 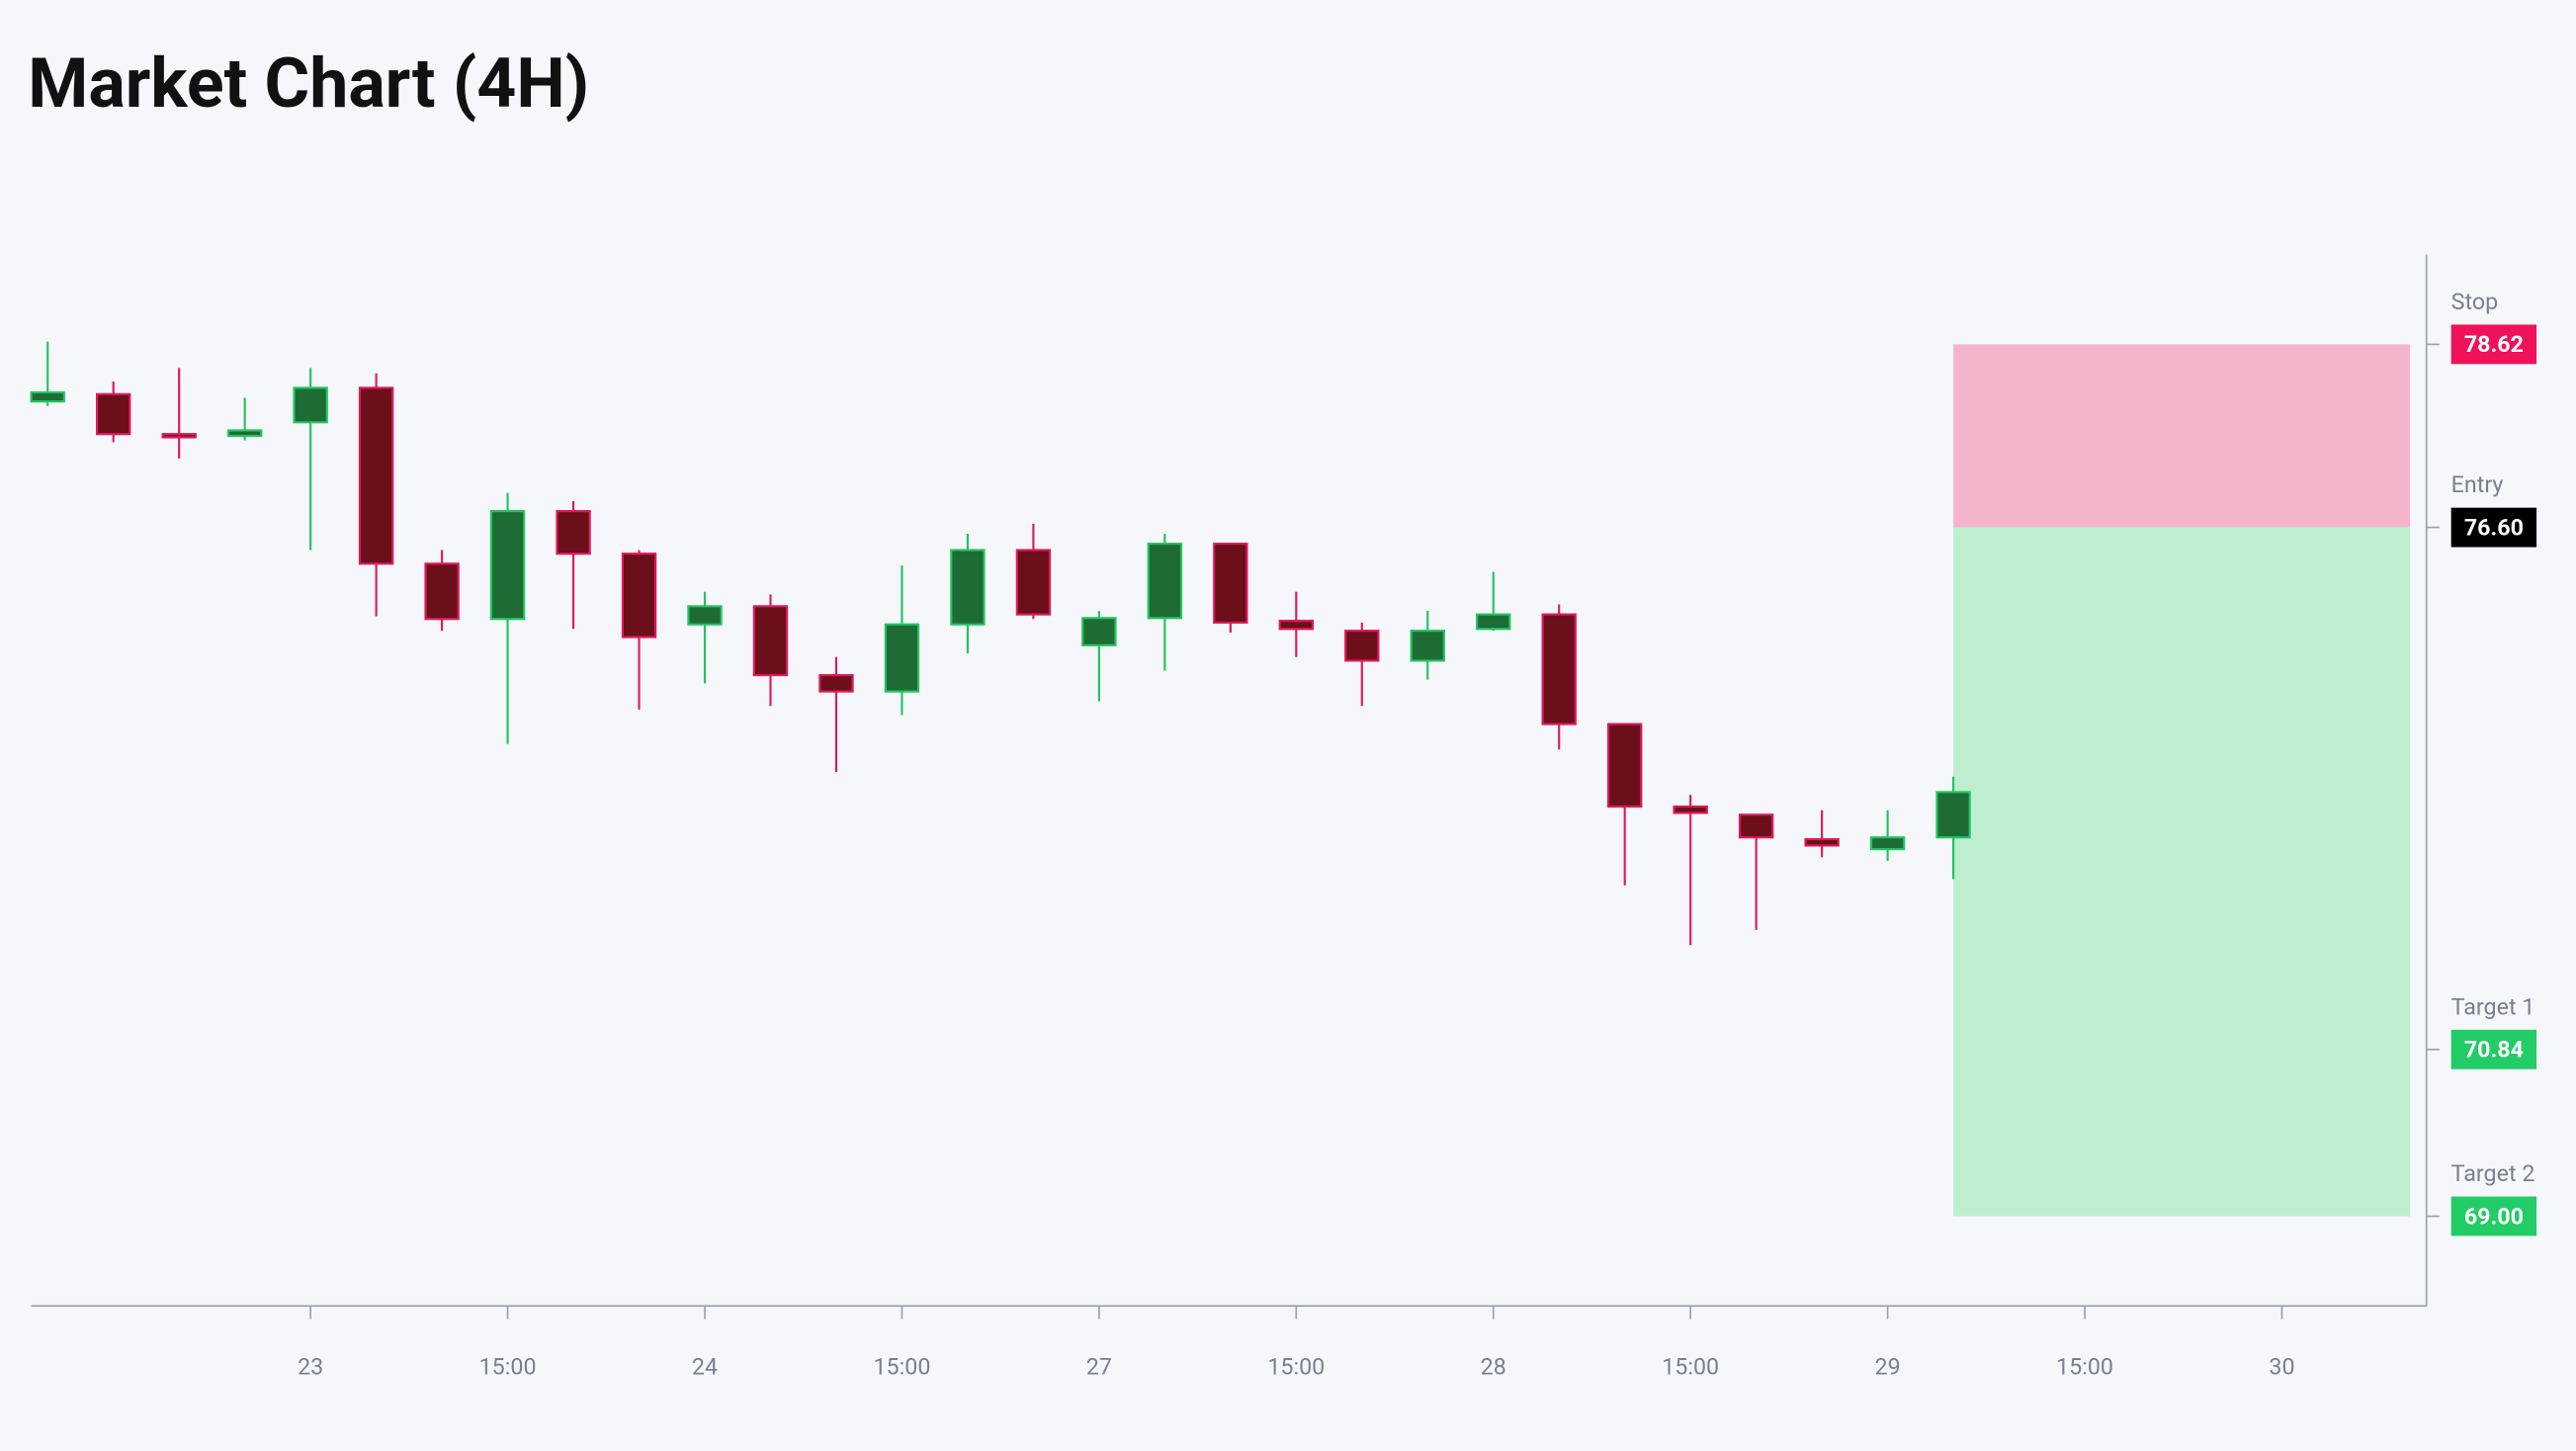 I want to click on x-tick-label: 30, so click(x=2281, y=1367).